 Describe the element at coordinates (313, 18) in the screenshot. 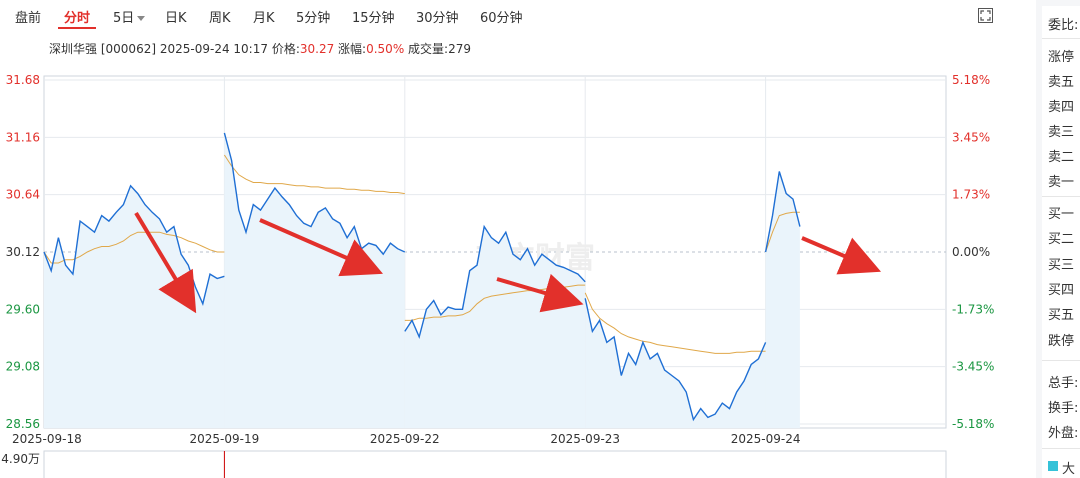

I see `tab-5min: 5分钟` at that location.